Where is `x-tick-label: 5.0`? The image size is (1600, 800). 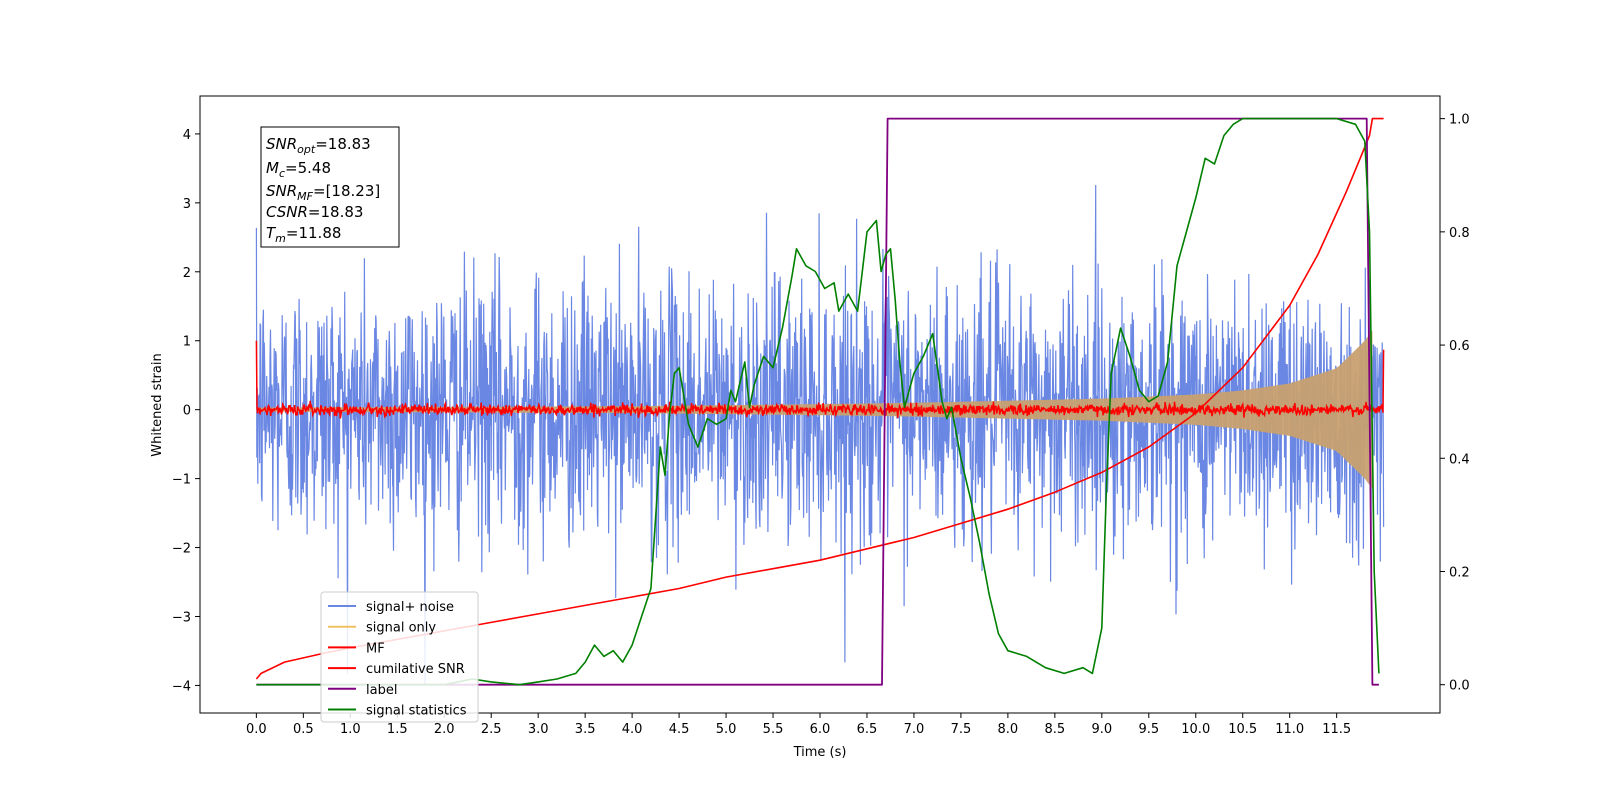
x-tick-label: 5.0 is located at coordinates (726, 729).